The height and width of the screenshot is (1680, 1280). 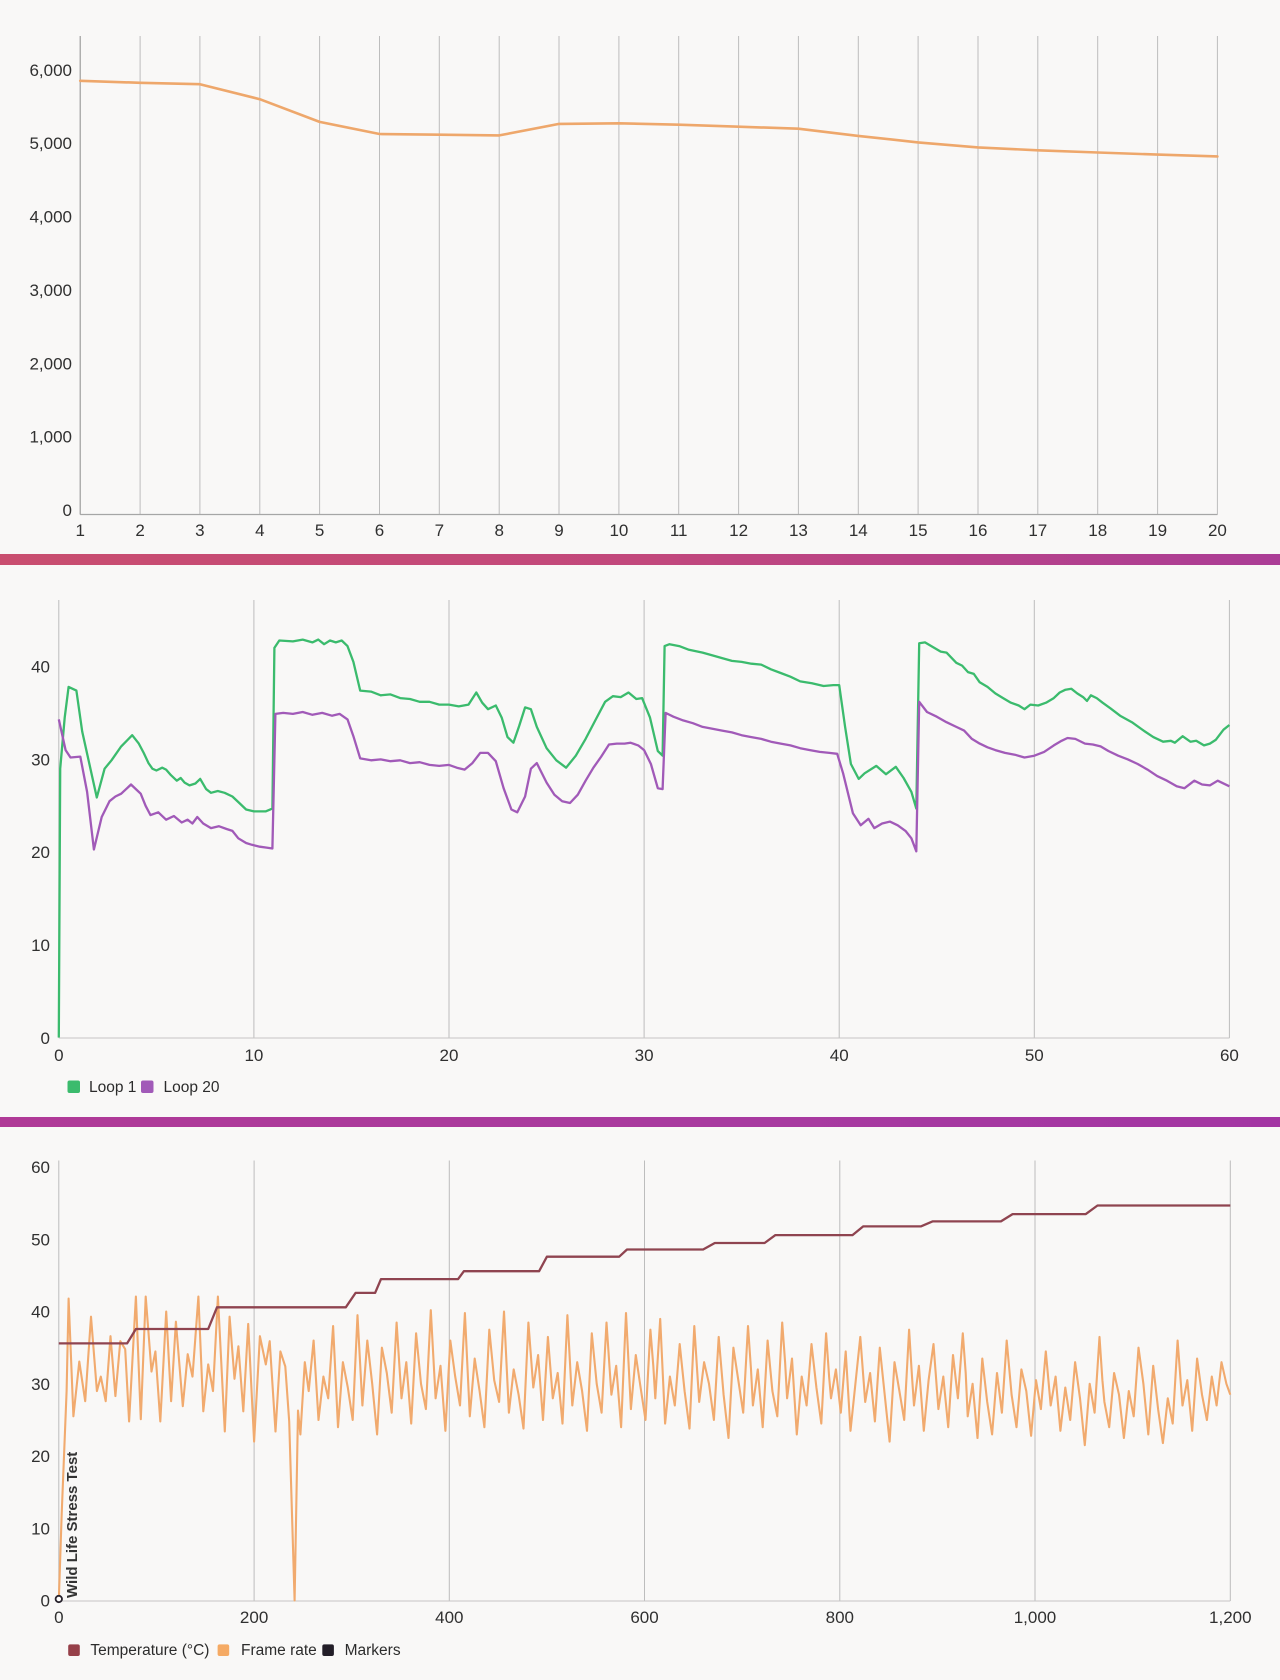 I want to click on svg-text: 1,200, so click(x=1230, y=1617).